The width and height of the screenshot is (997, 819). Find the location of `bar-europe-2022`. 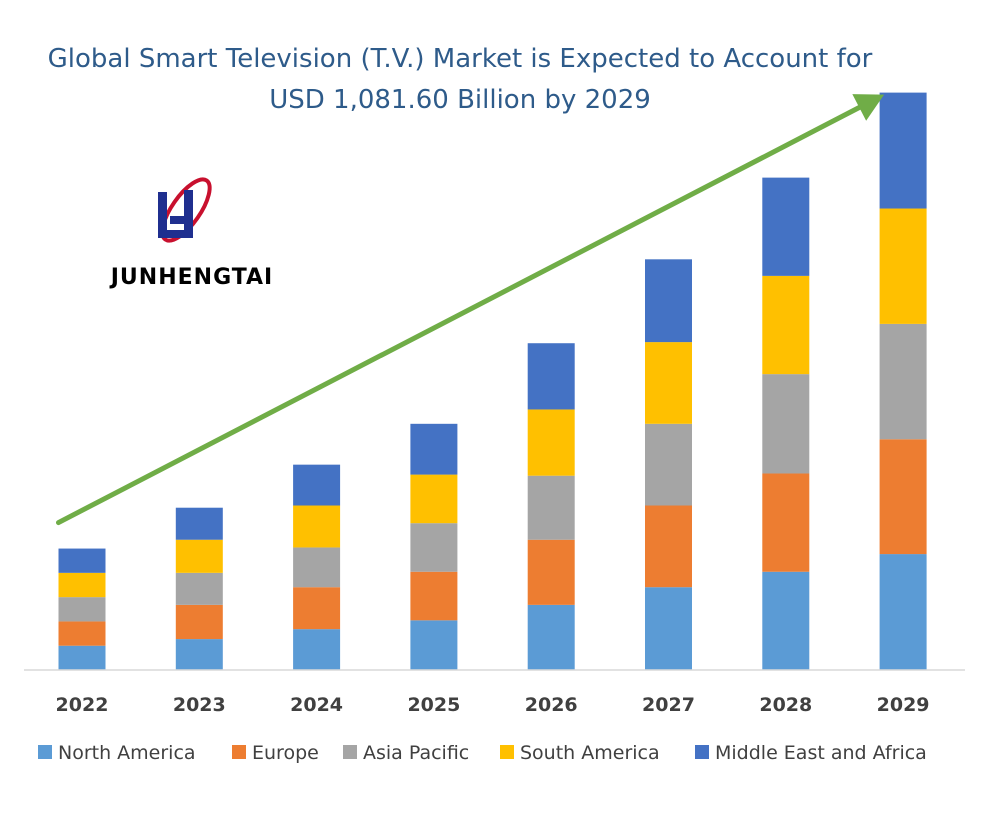

bar-europe-2022 is located at coordinates (82, 633).